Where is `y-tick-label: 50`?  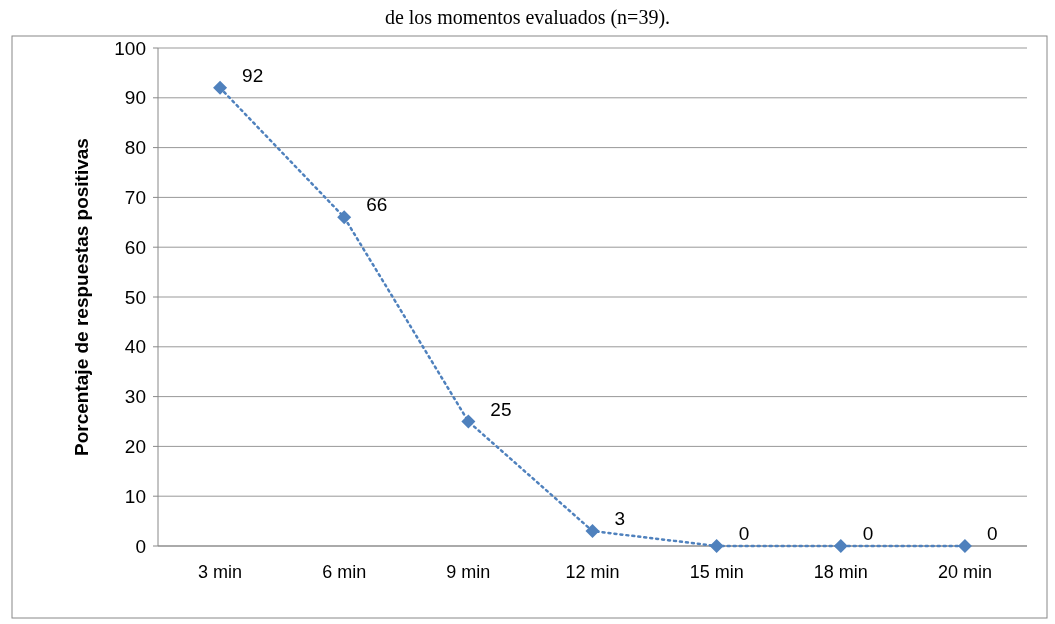
y-tick-label: 50 is located at coordinates (135, 297).